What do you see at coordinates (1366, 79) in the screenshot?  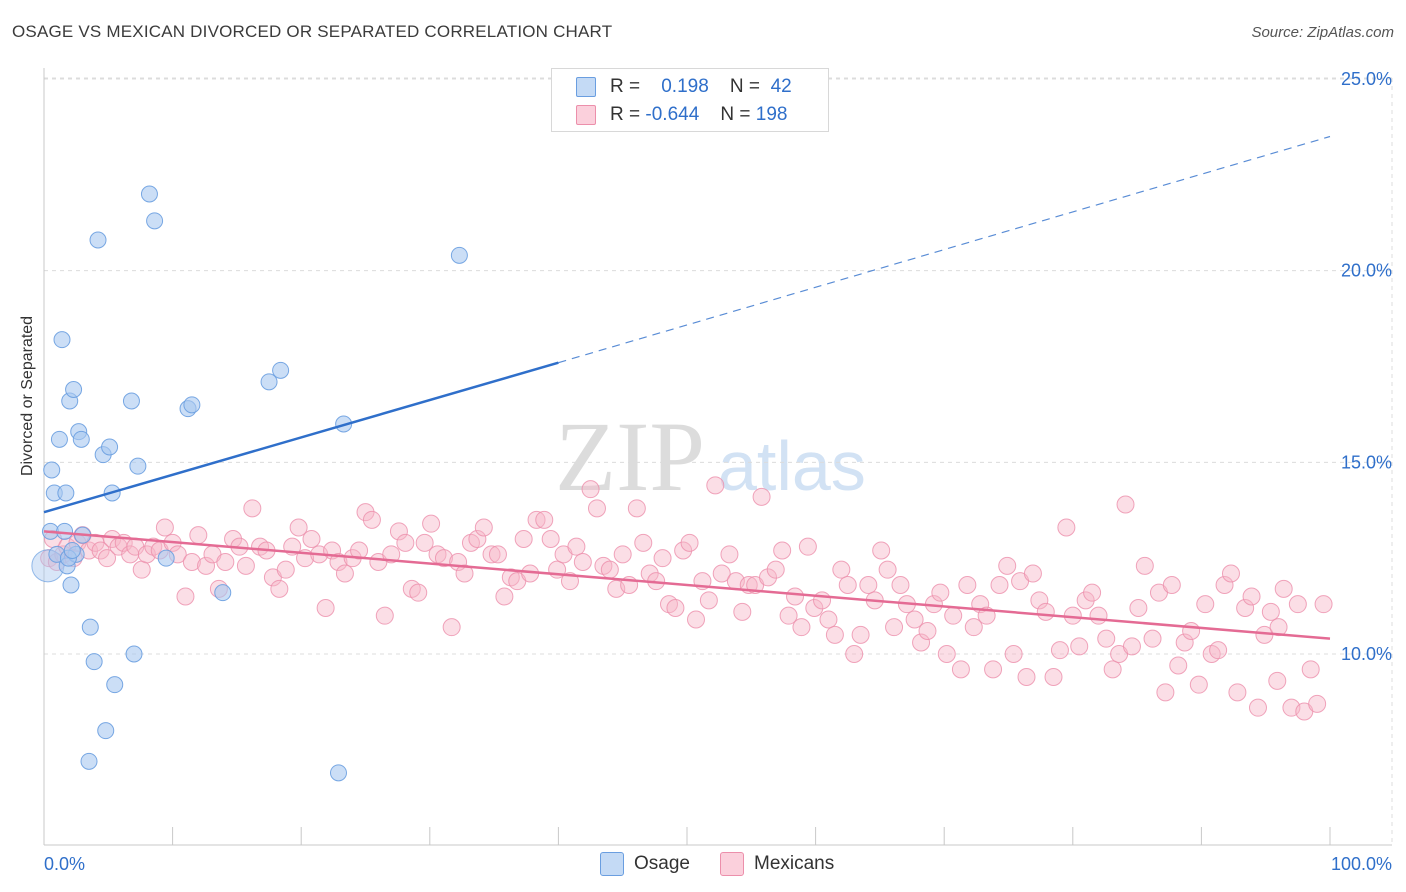 I see `y-tick-label: 25.0%` at bounding box center [1366, 79].